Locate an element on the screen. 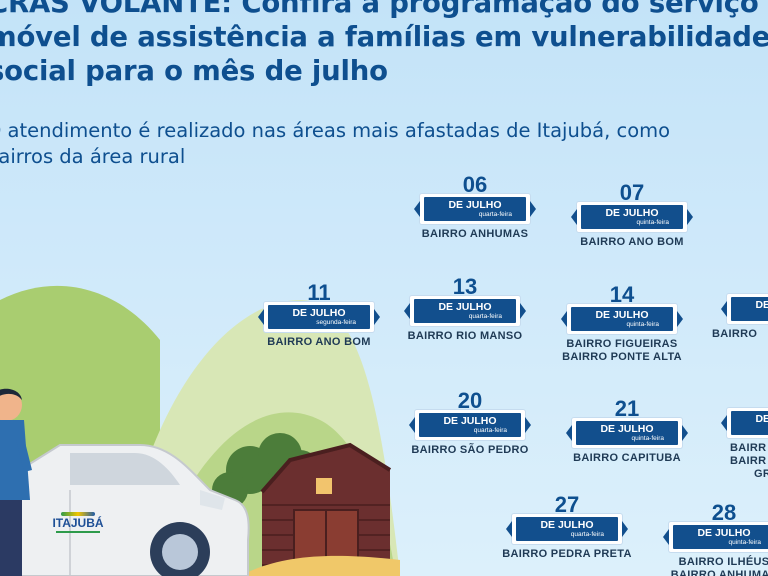  schedule-place: BAIRRO CAPITUBA is located at coordinates (627, 458).